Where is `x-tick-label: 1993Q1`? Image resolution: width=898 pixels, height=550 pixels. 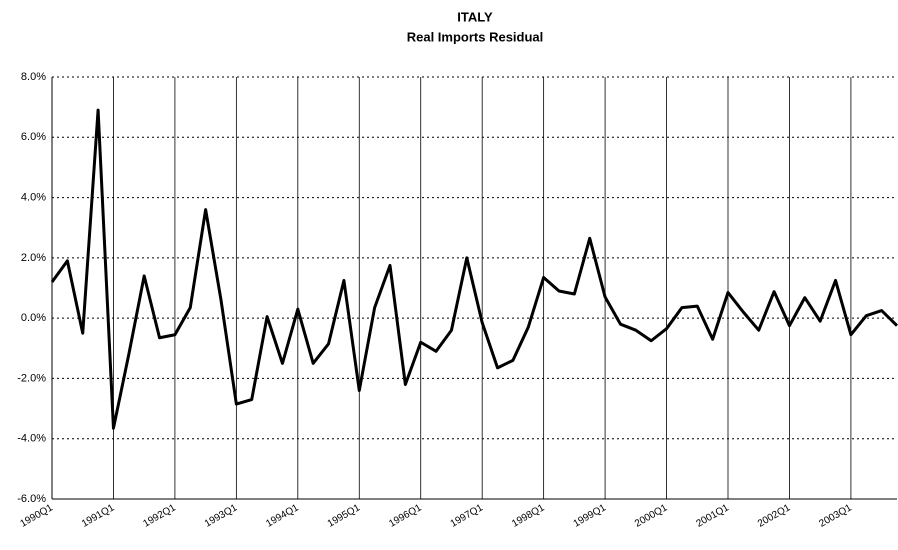 x-tick-label: 1993Q1 is located at coordinates (221, 516).